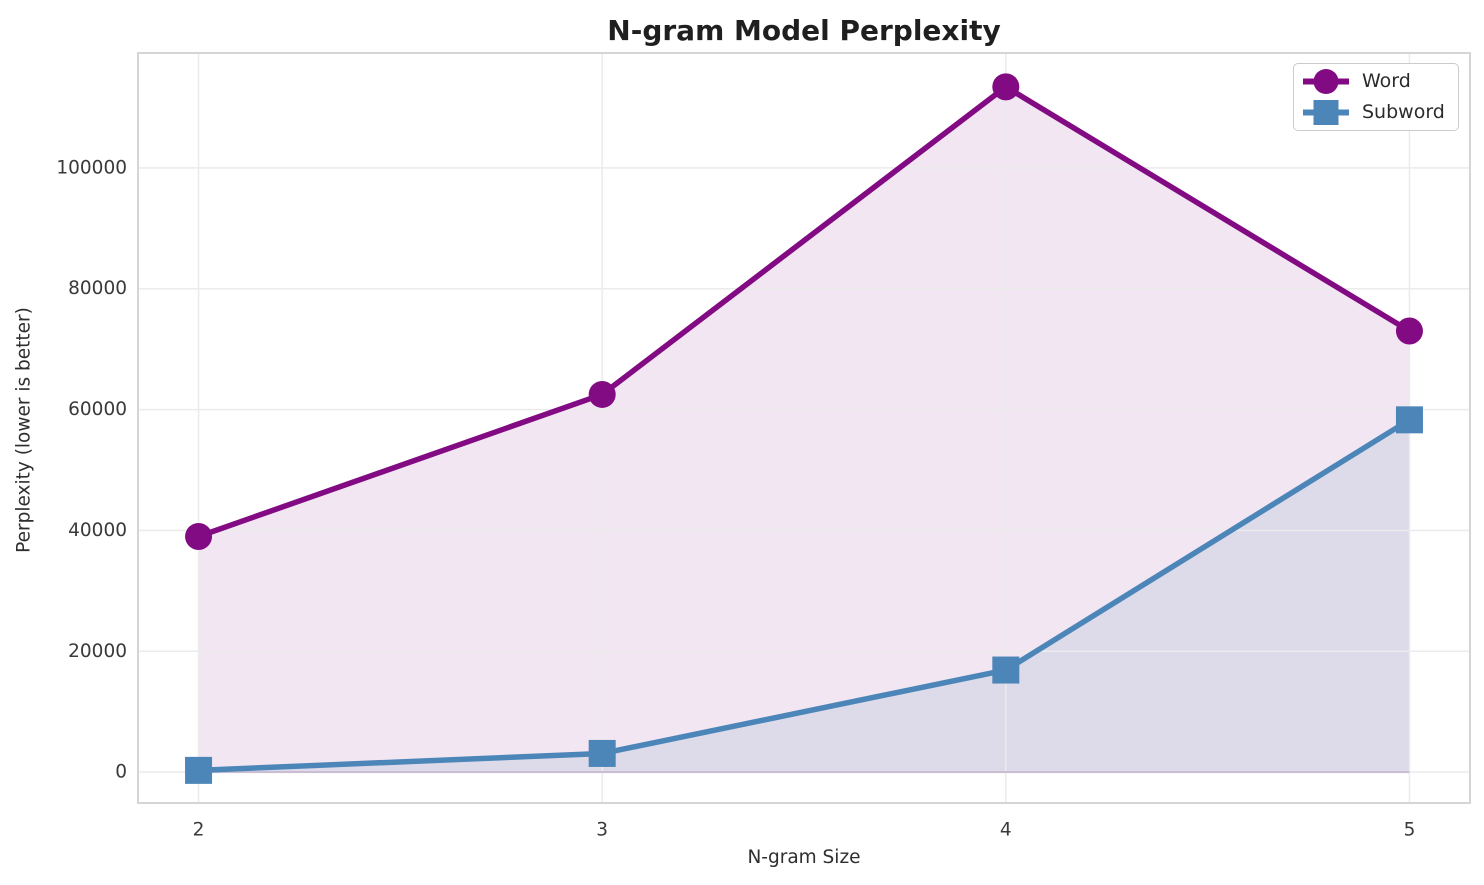  I want to click on y-tick-label: 100000, so click(91, 167).